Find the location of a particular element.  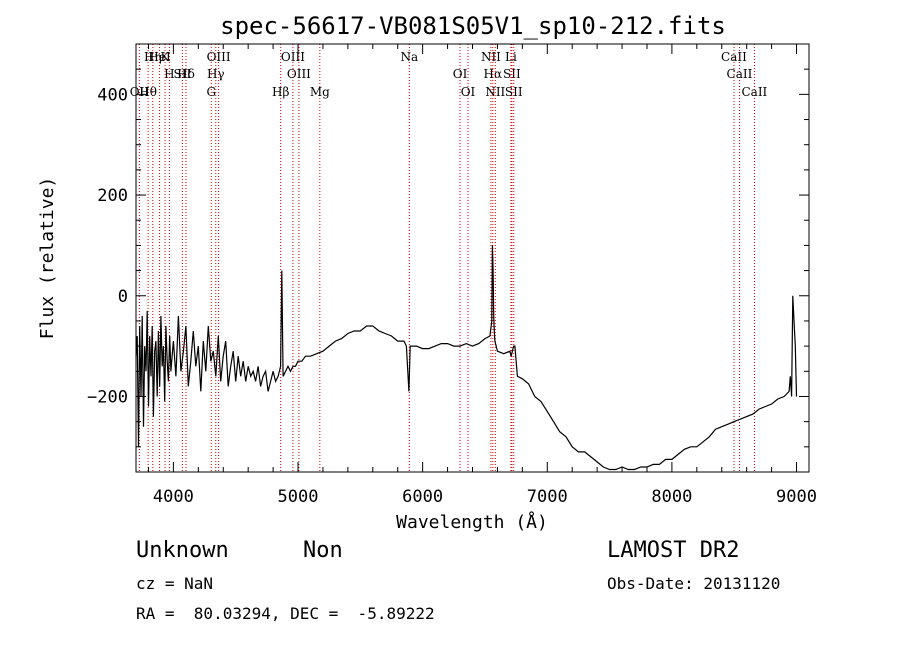

y-tick-label: 200 is located at coordinates (112, 196).